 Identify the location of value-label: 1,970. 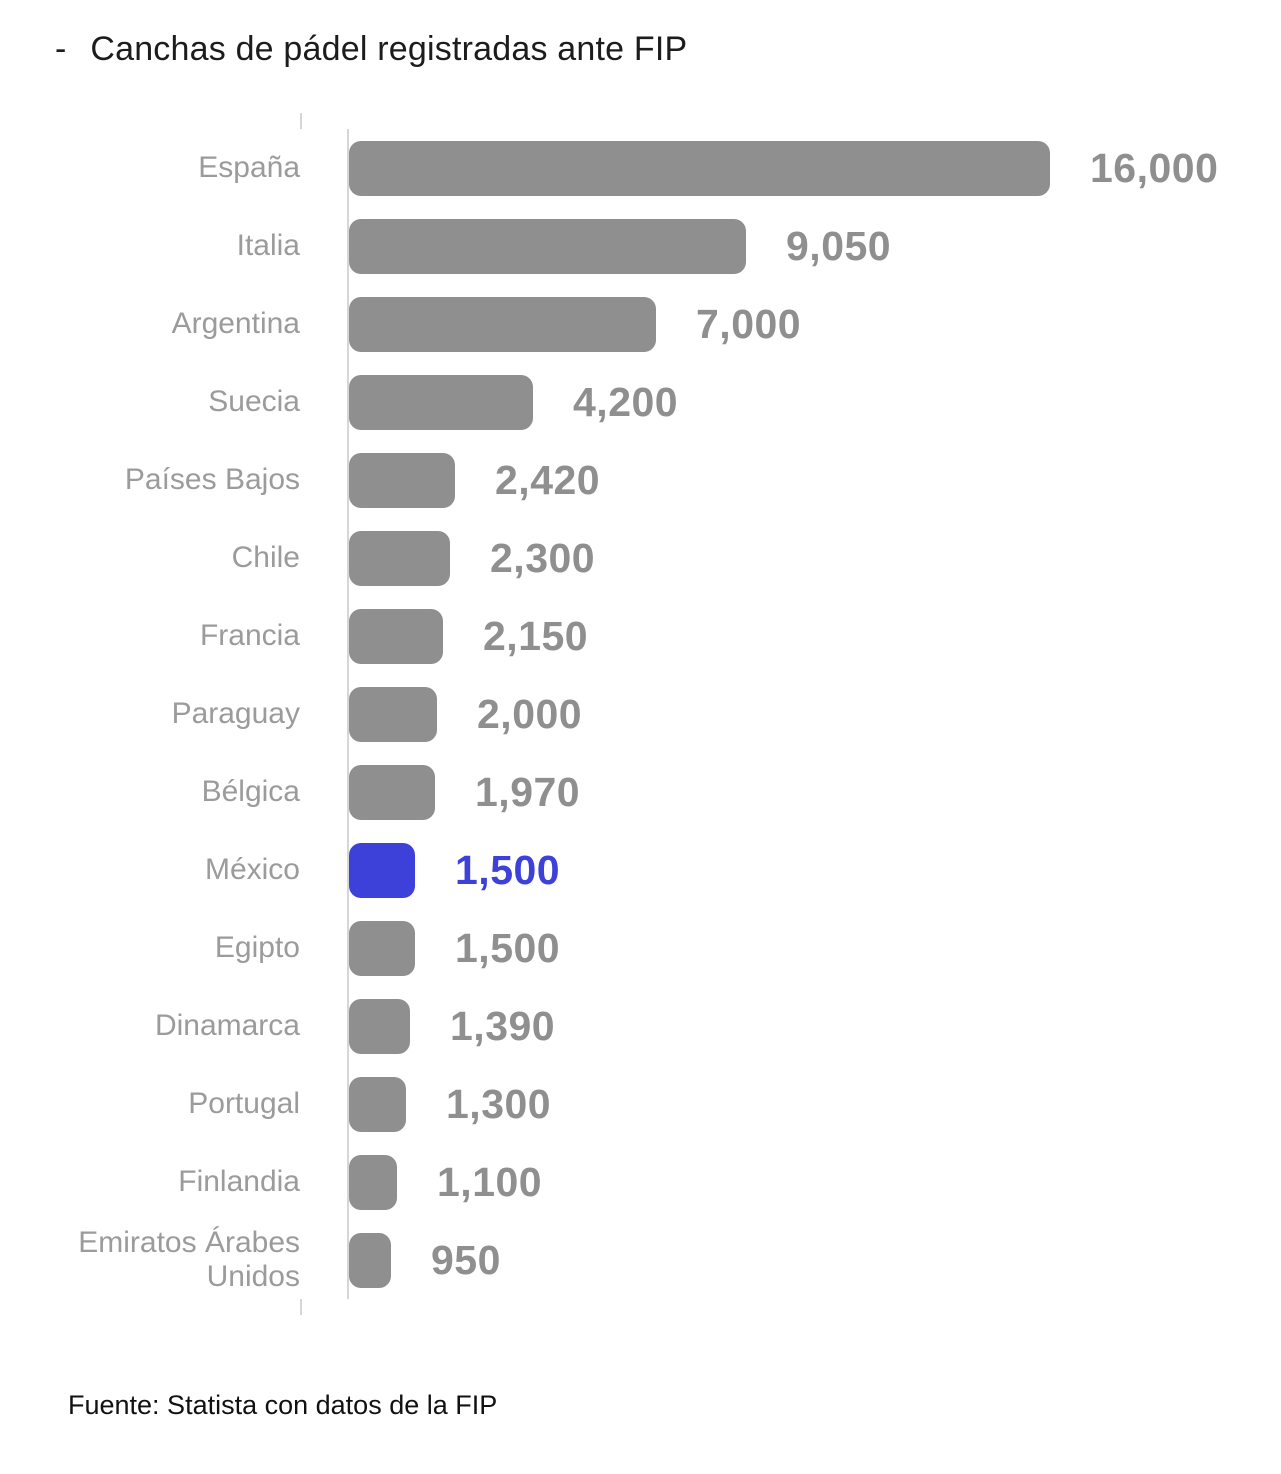
(528, 791).